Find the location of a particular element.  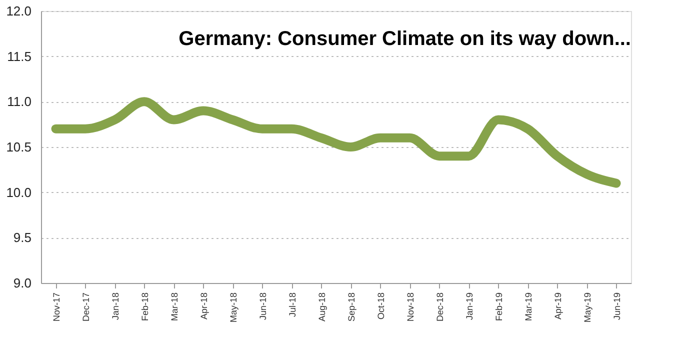

x-tick-label: Nov-18 is located at coordinates (410, 307).